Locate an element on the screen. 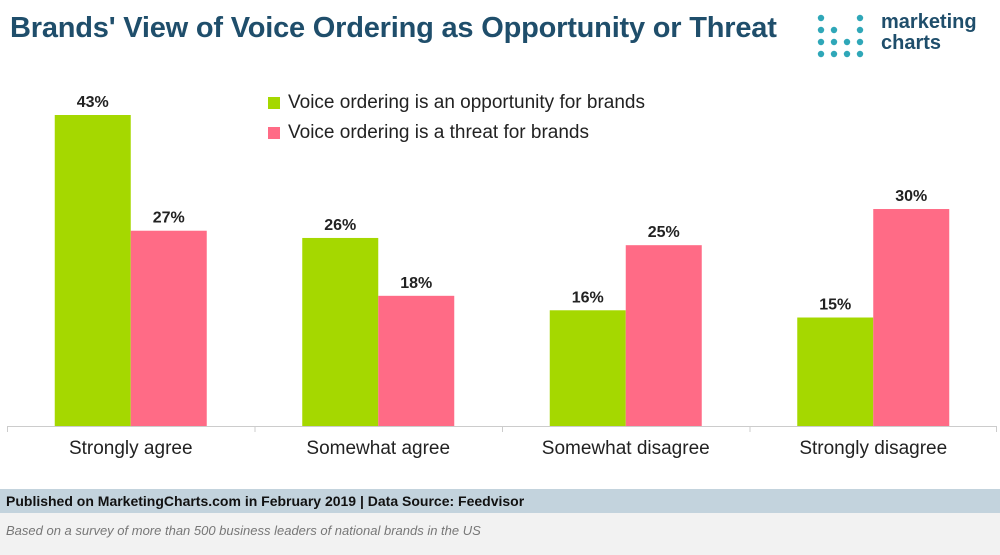 This screenshot has height=555, width=1000. data-label: 25% is located at coordinates (664, 232).